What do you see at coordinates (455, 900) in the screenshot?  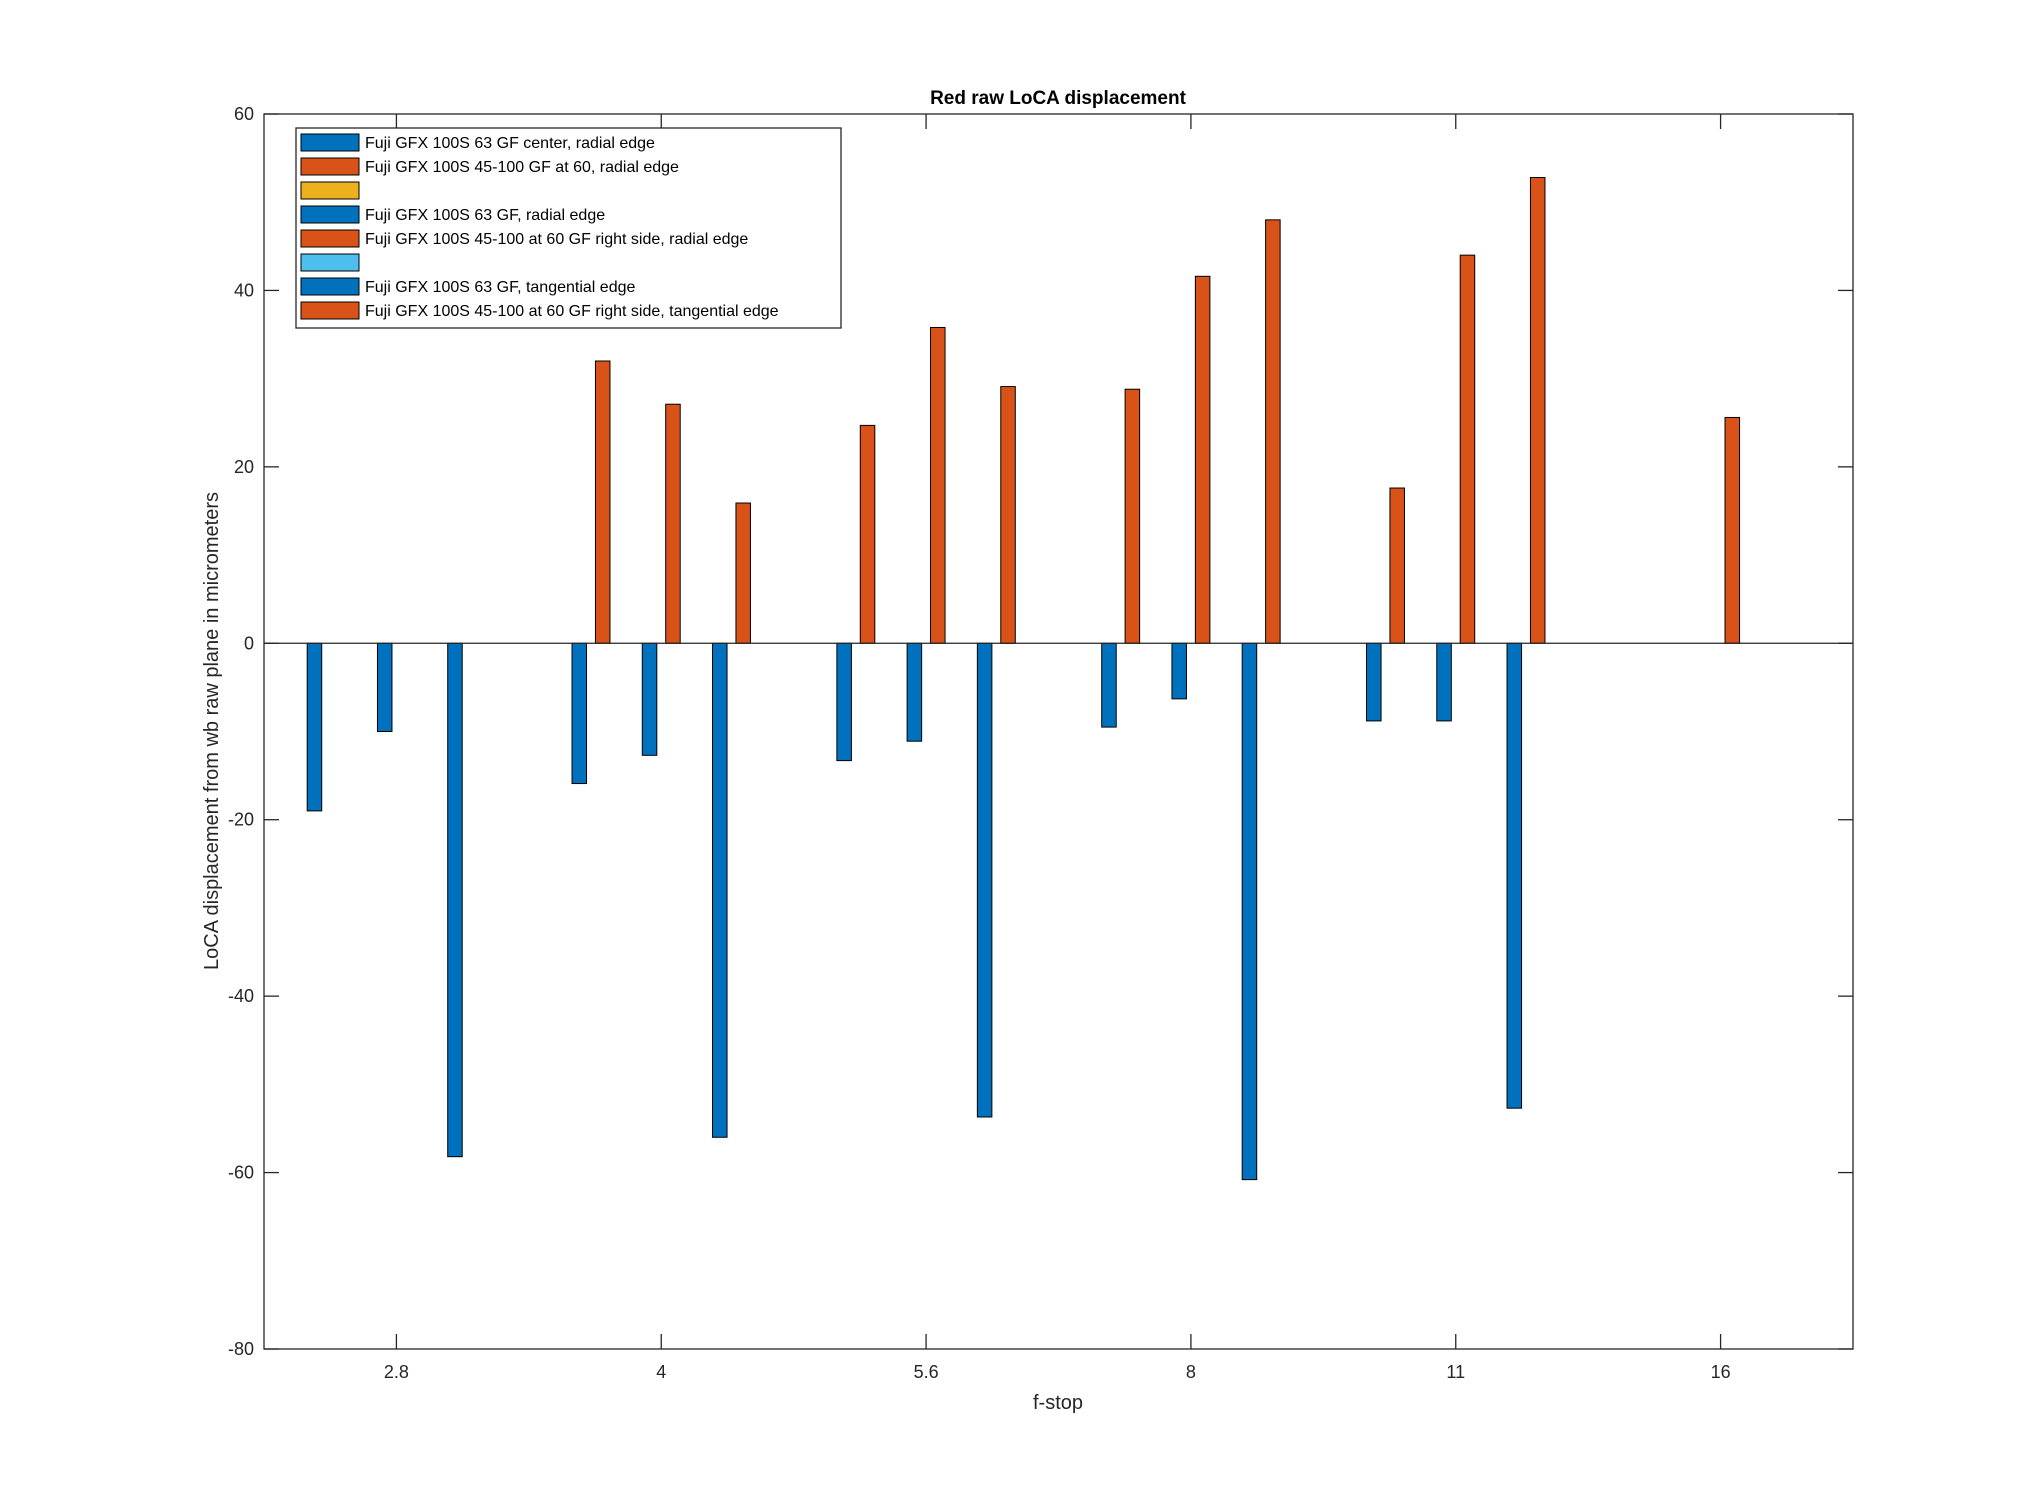 I see `bar-series-7-fstop-2.8` at bounding box center [455, 900].